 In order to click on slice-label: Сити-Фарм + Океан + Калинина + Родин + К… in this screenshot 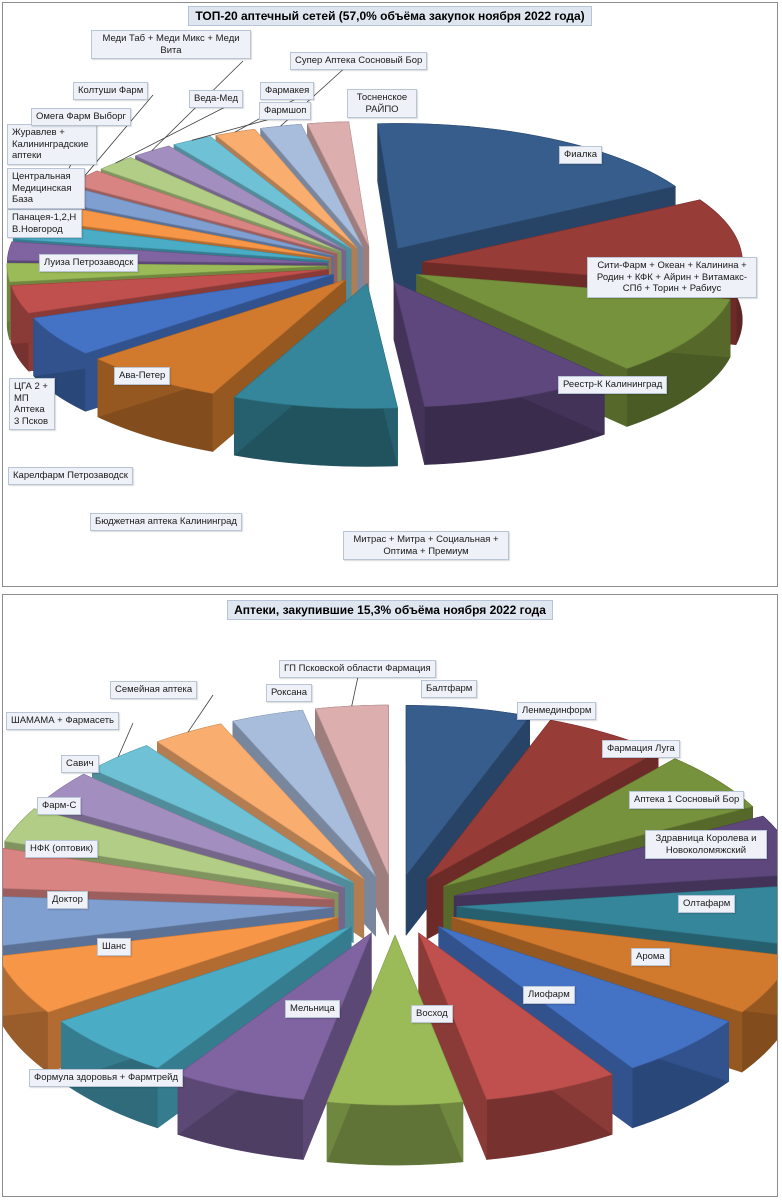, I will do `click(672, 277)`.